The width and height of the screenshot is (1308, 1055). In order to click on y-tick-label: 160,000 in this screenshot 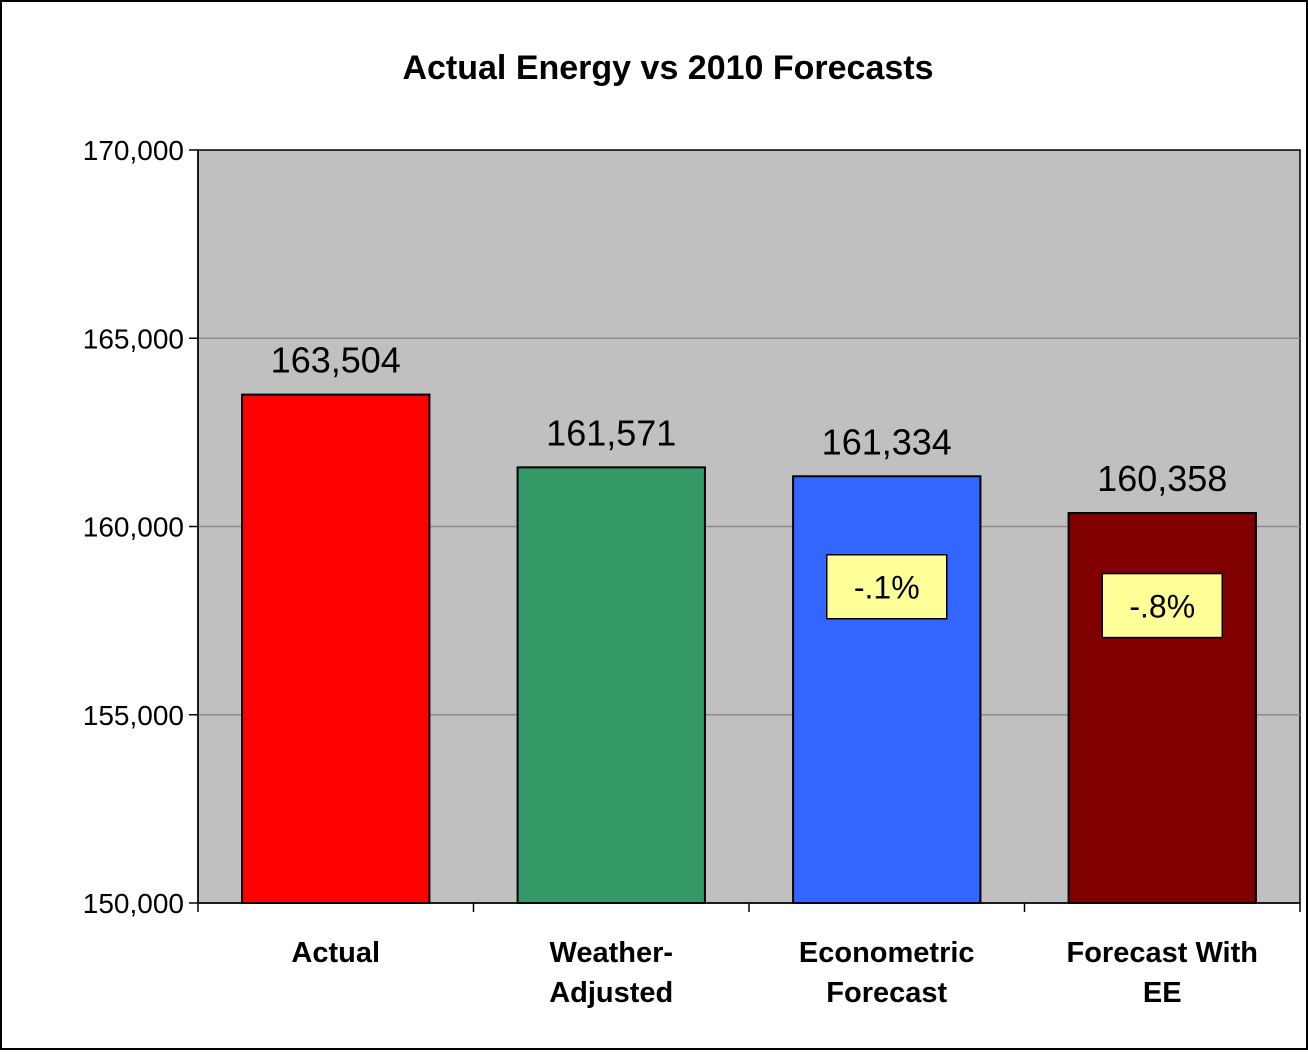, I will do `click(133, 527)`.